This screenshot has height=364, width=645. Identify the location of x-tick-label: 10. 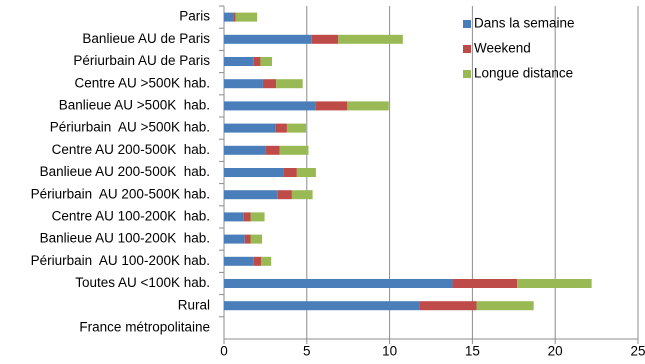
(389, 351).